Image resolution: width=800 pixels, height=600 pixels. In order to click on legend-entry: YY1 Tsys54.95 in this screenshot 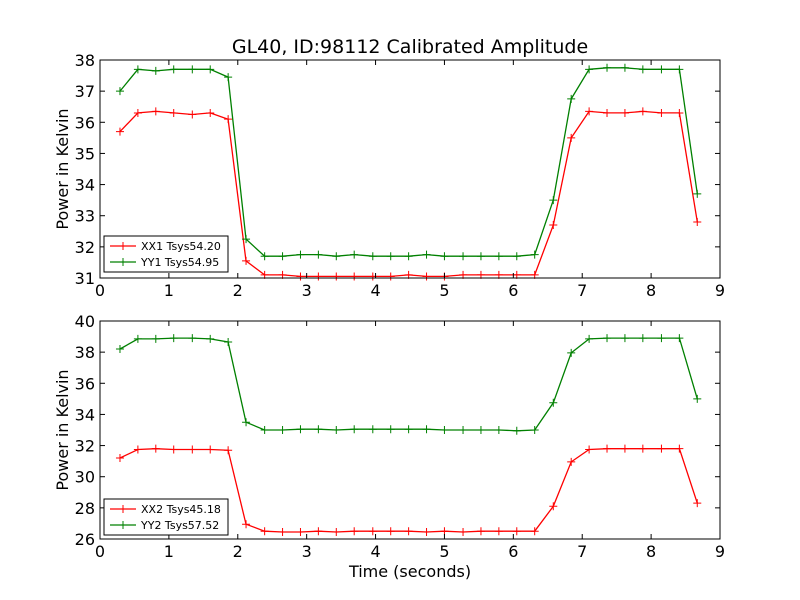, I will do `click(179, 262)`.